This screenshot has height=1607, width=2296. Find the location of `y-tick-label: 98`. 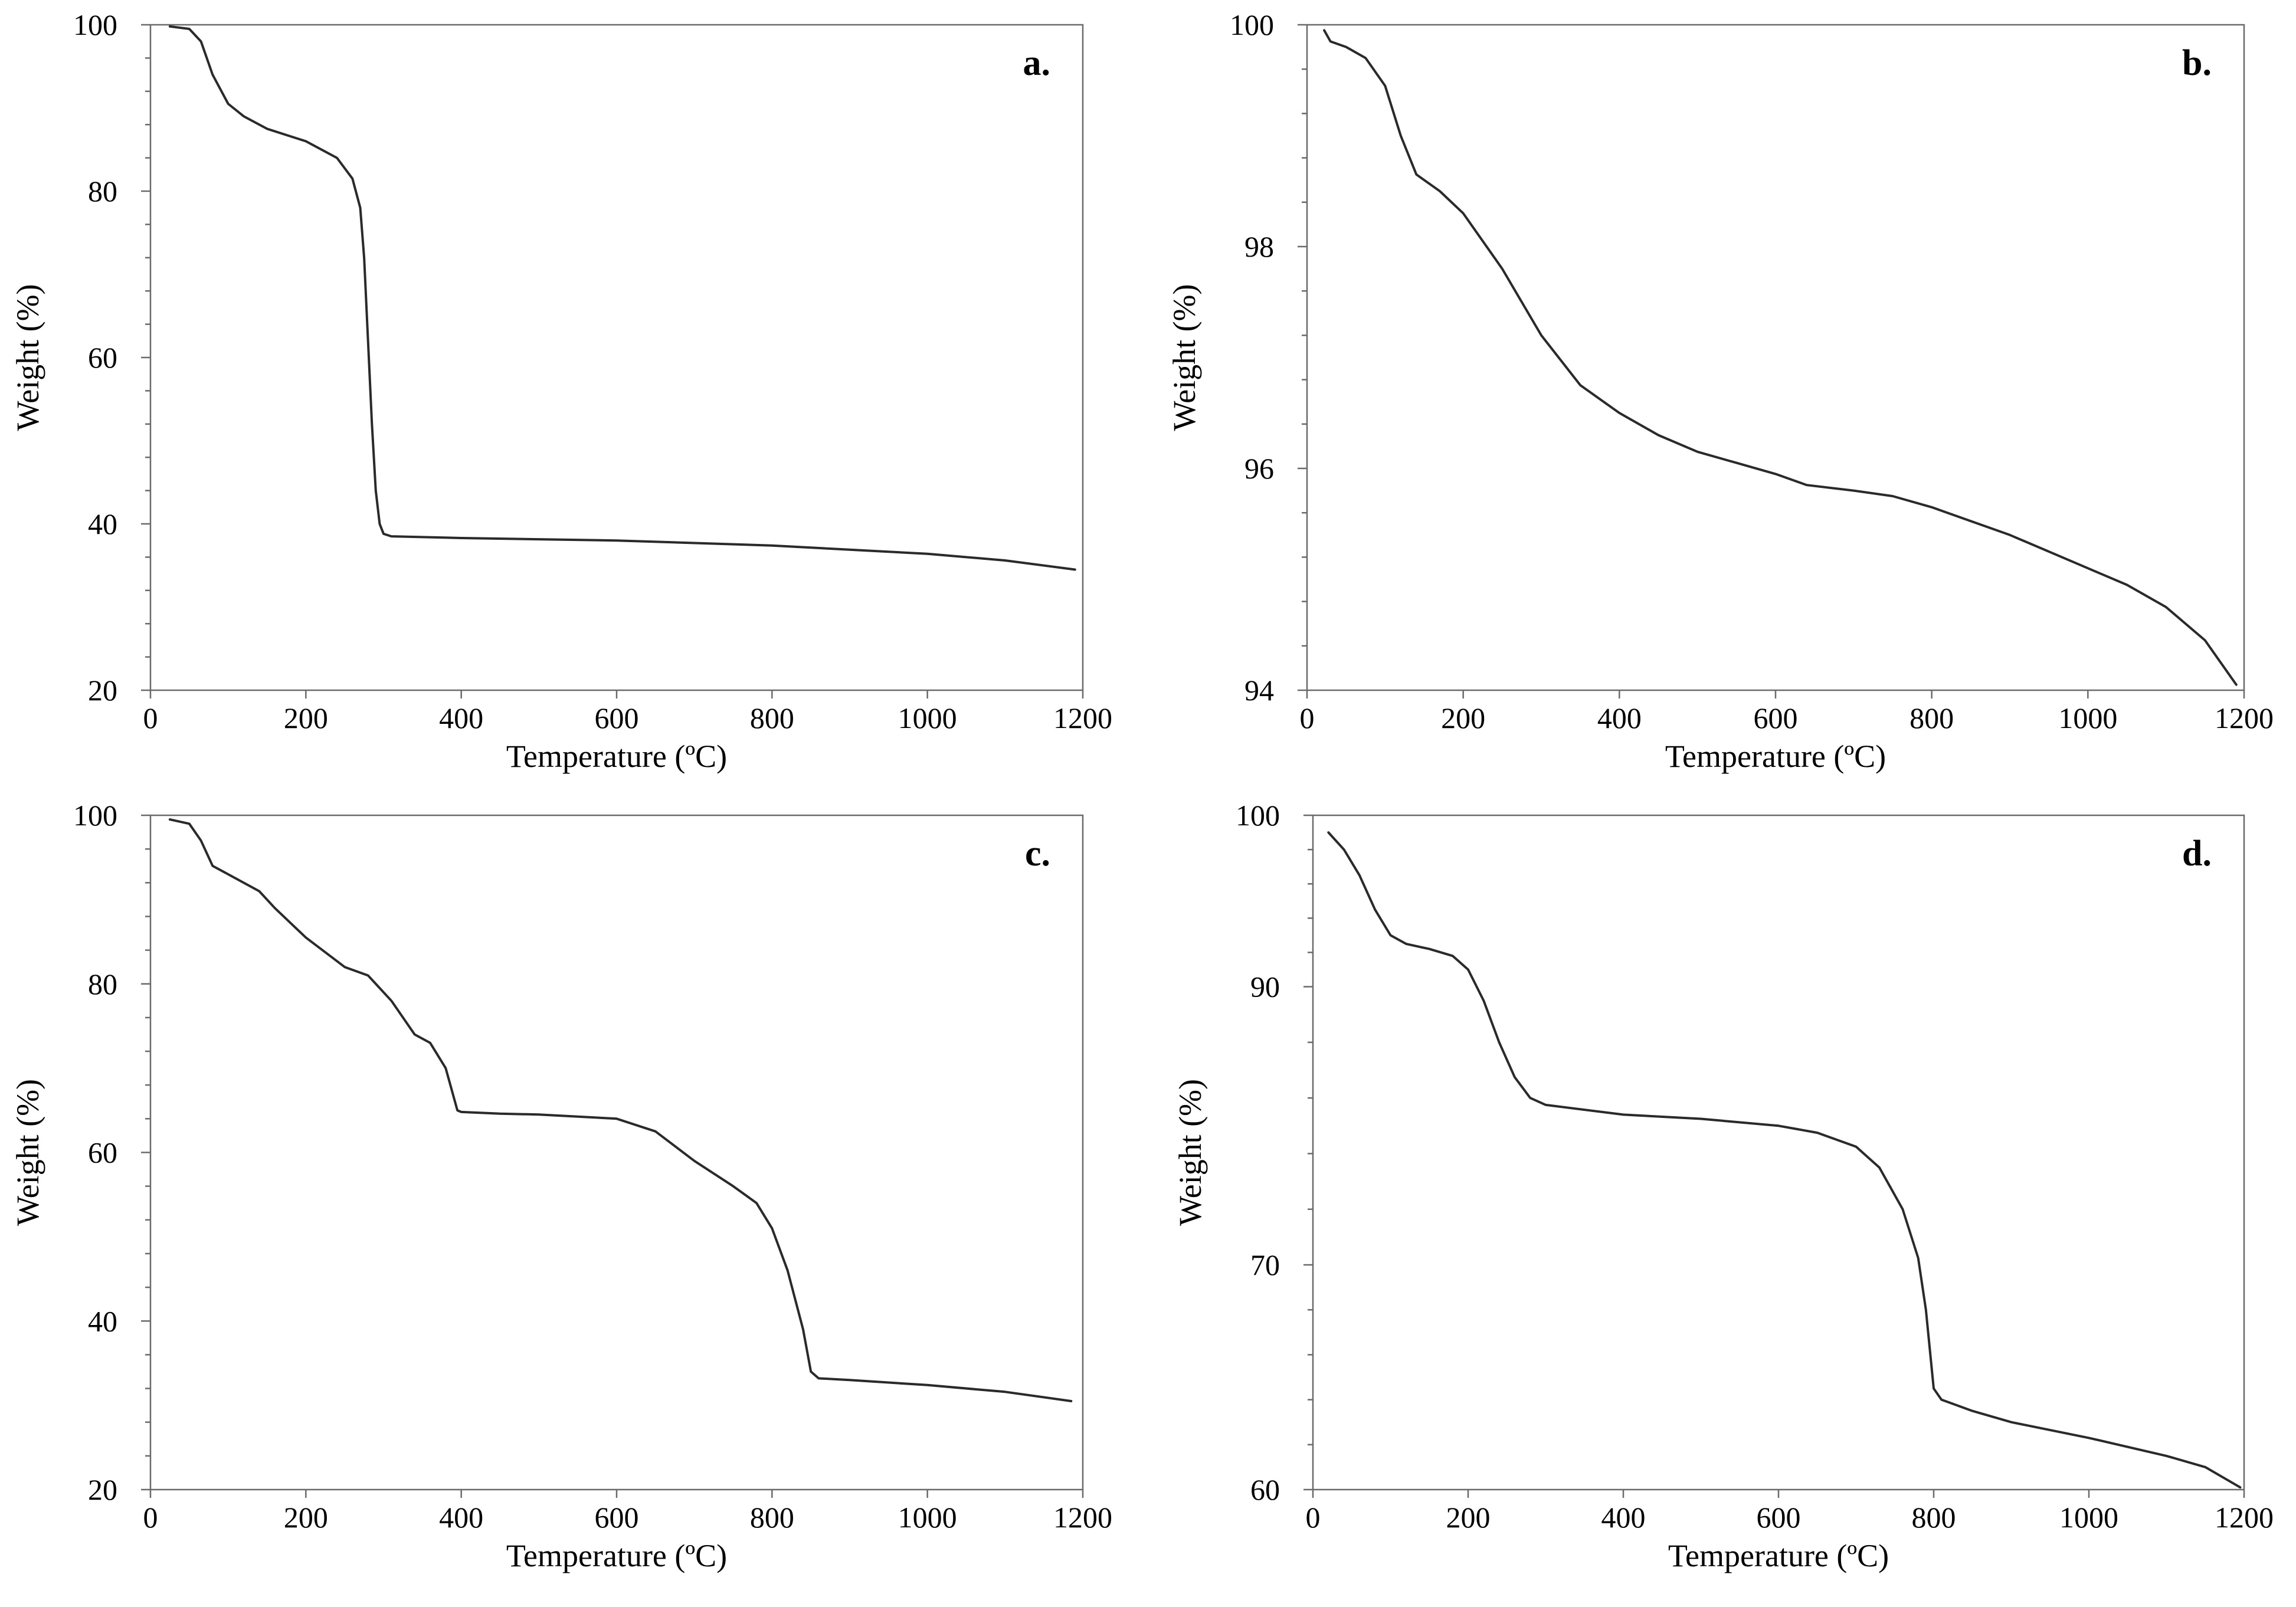

y-tick-label: 98 is located at coordinates (1259, 246).